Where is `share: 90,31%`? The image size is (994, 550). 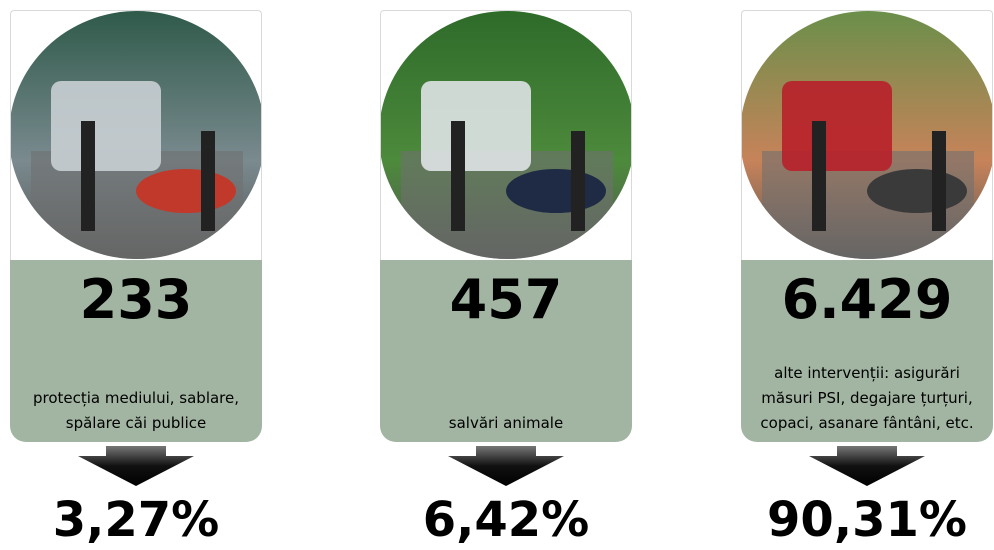 share: 90,31% is located at coordinates (867, 520).